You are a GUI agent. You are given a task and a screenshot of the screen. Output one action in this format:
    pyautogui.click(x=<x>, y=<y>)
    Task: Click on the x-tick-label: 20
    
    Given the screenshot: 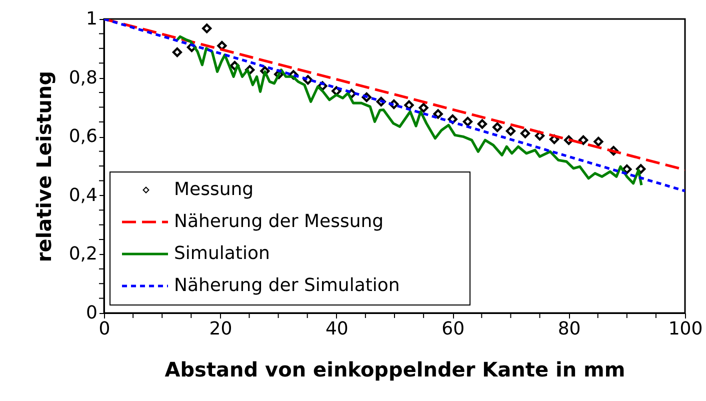 What is the action you would take?
    pyautogui.click(x=220, y=329)
    